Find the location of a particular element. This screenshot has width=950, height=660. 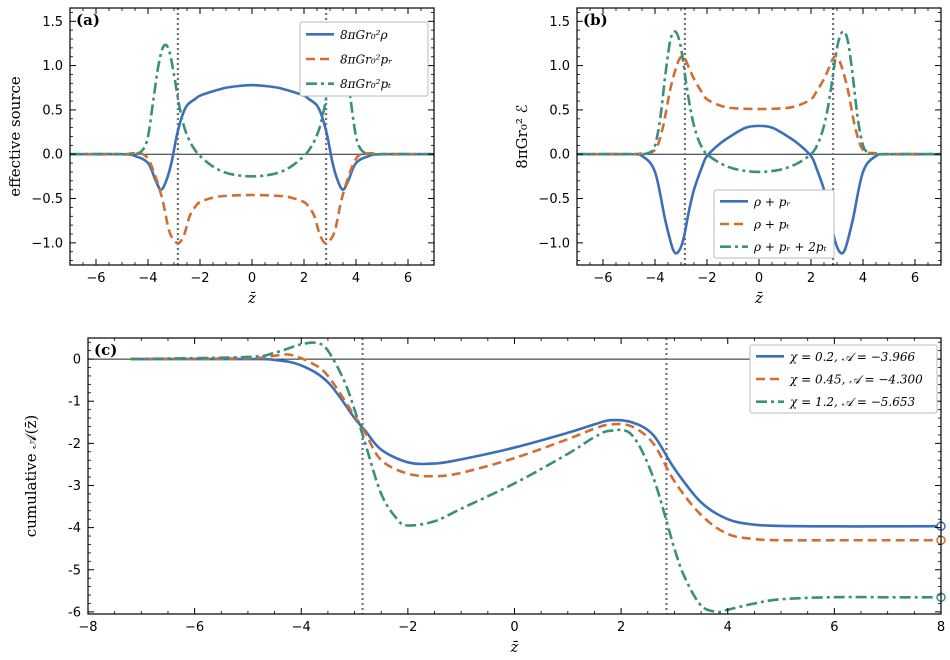

legend-entry: ρ + pᵣ + 2pₜ is located at coordinates (790, 247).